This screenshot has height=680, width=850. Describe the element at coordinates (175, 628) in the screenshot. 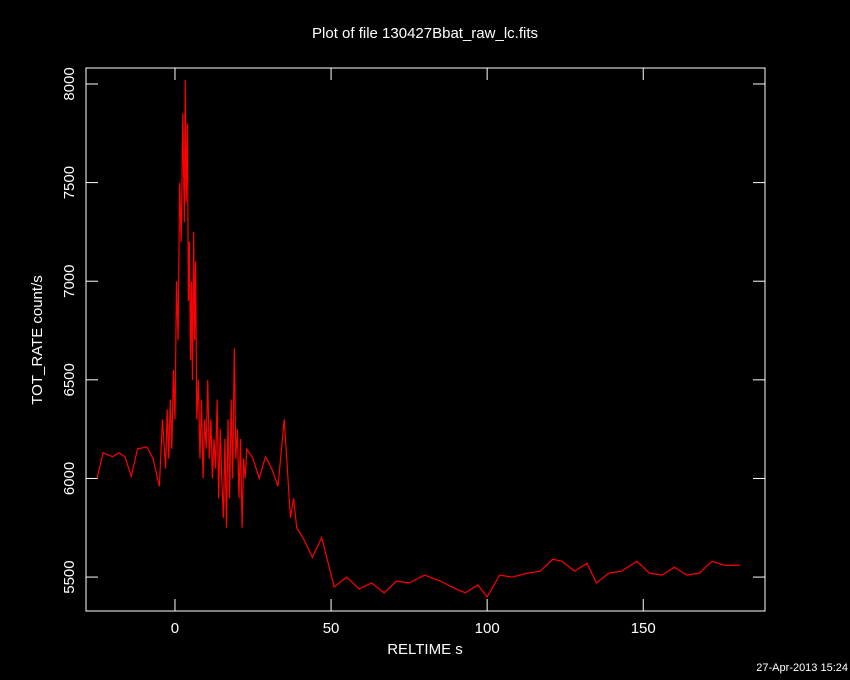

I see `x-tick-label: 0` at that location.